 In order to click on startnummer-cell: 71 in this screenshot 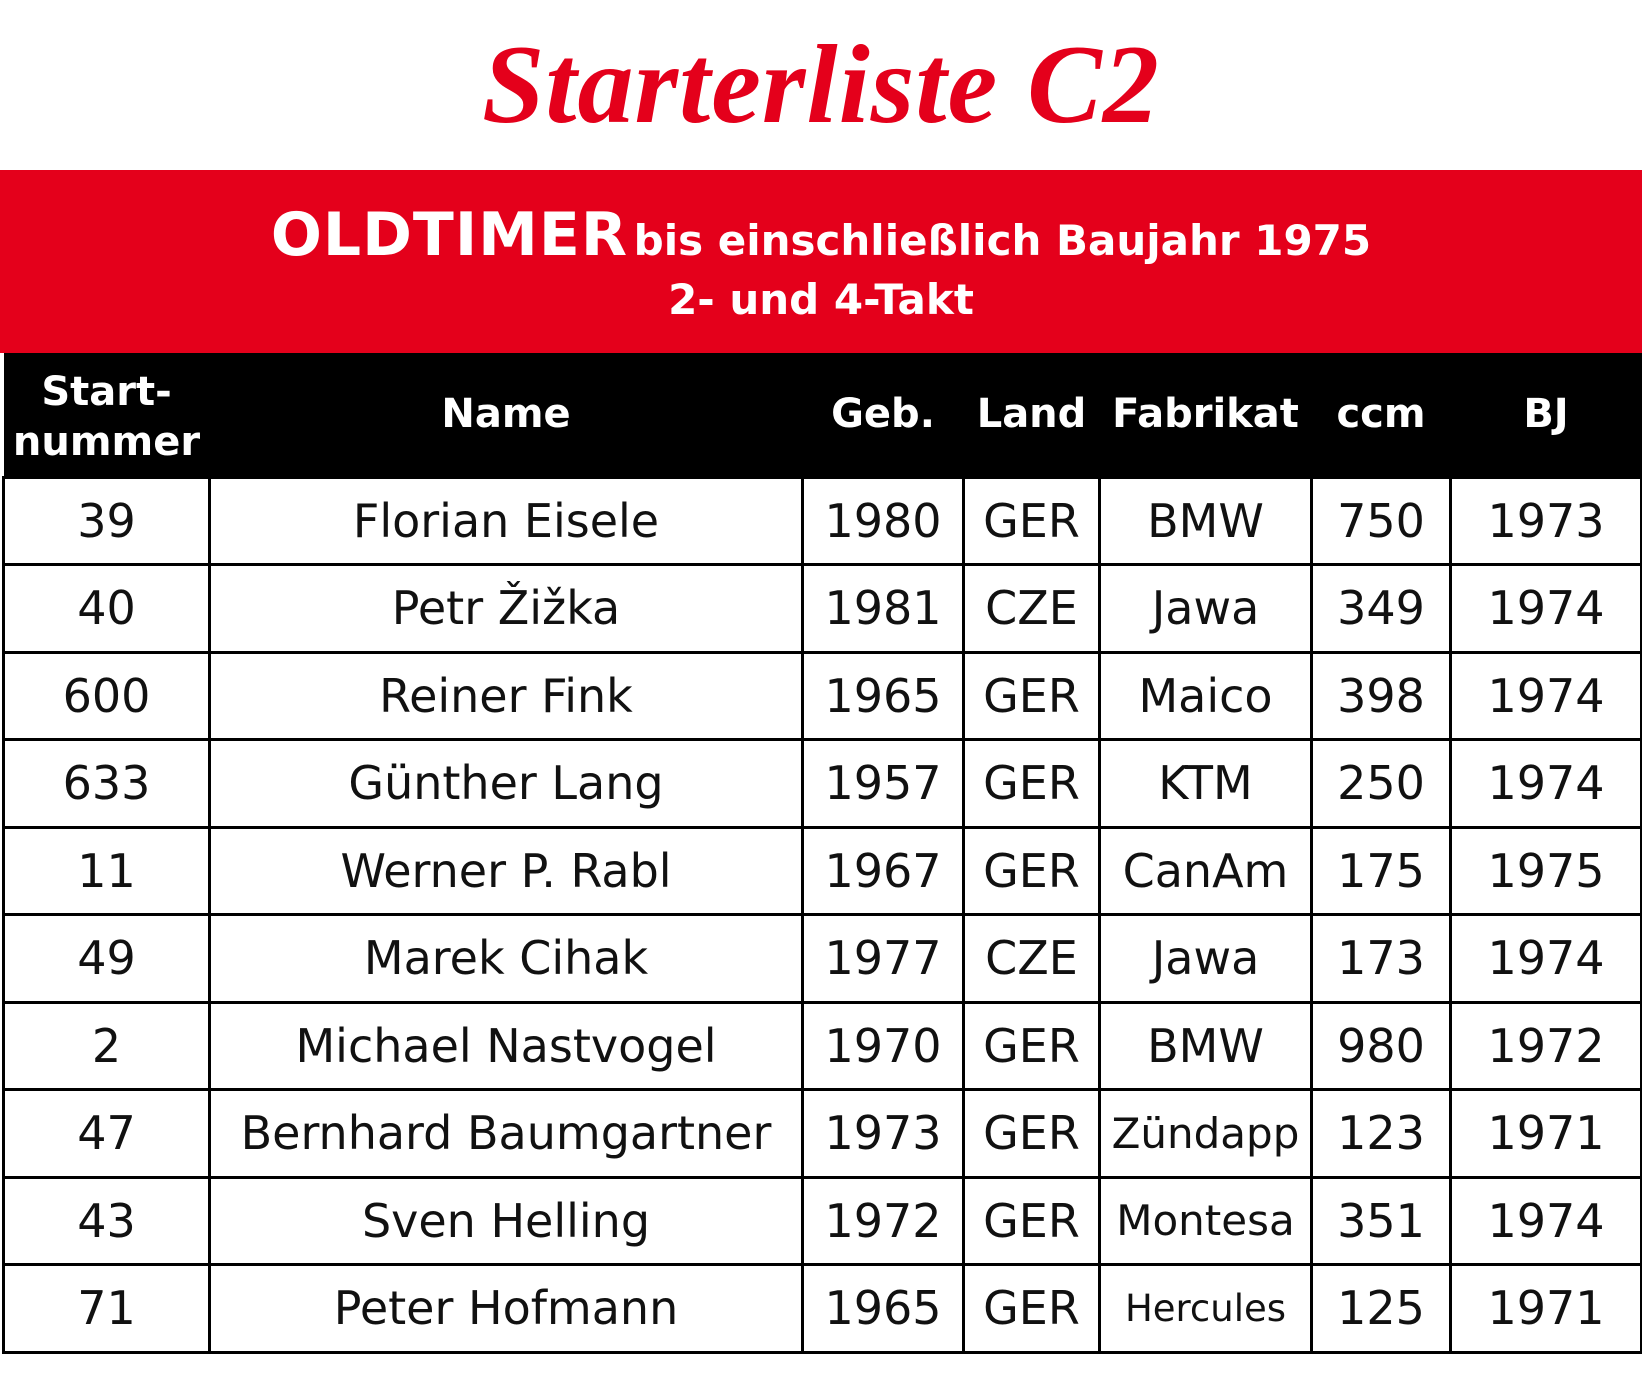, I will do `click(106, 1308)`.